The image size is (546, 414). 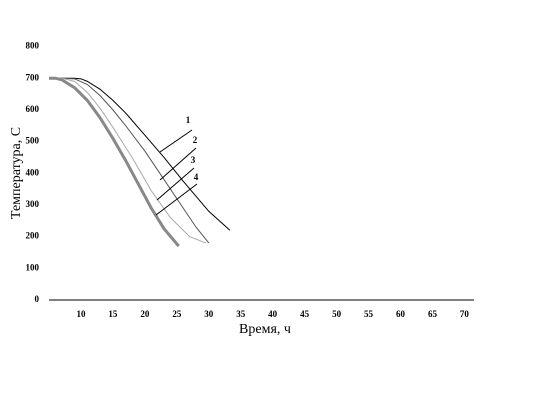 I want to click on x-tick-label: 60, so click(x=401, y=314).